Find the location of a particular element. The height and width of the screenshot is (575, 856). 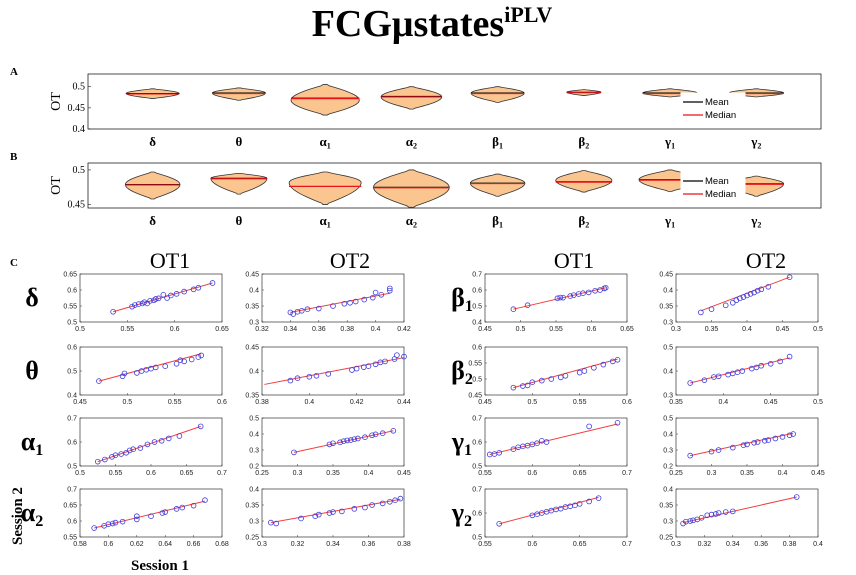

panel-b-category-label: α1 is located at coordinates (324, 221).